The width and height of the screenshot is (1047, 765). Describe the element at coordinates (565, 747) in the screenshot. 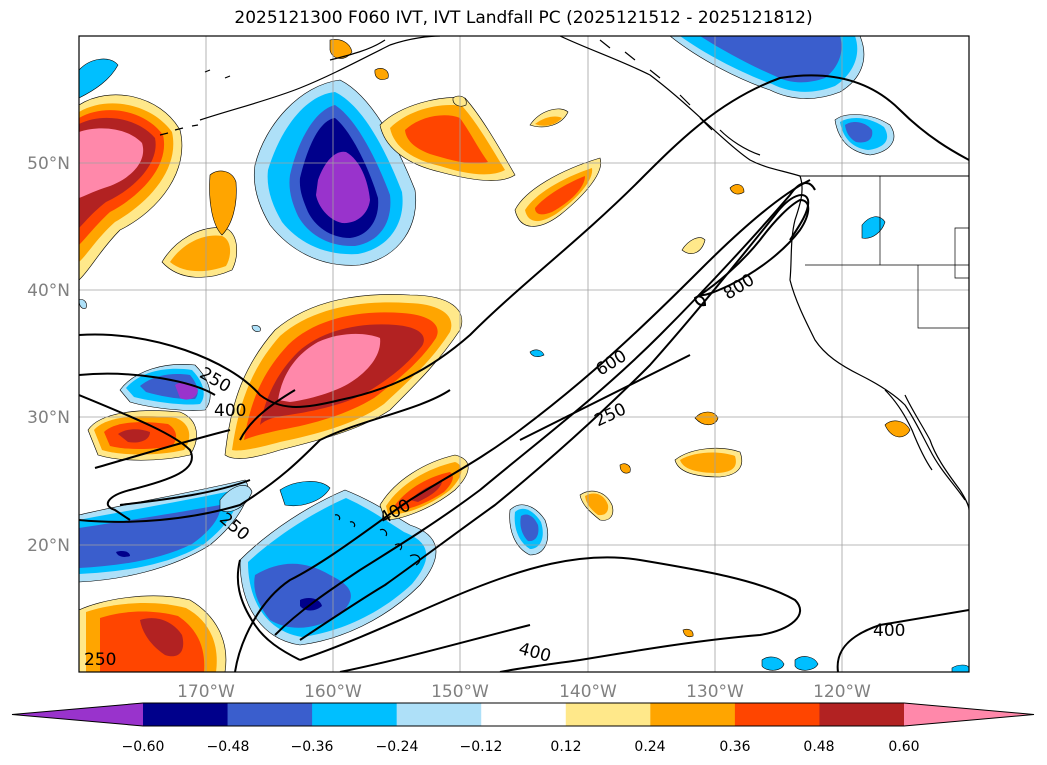

I see `colorbar-tick-label: 0.12` at that location.